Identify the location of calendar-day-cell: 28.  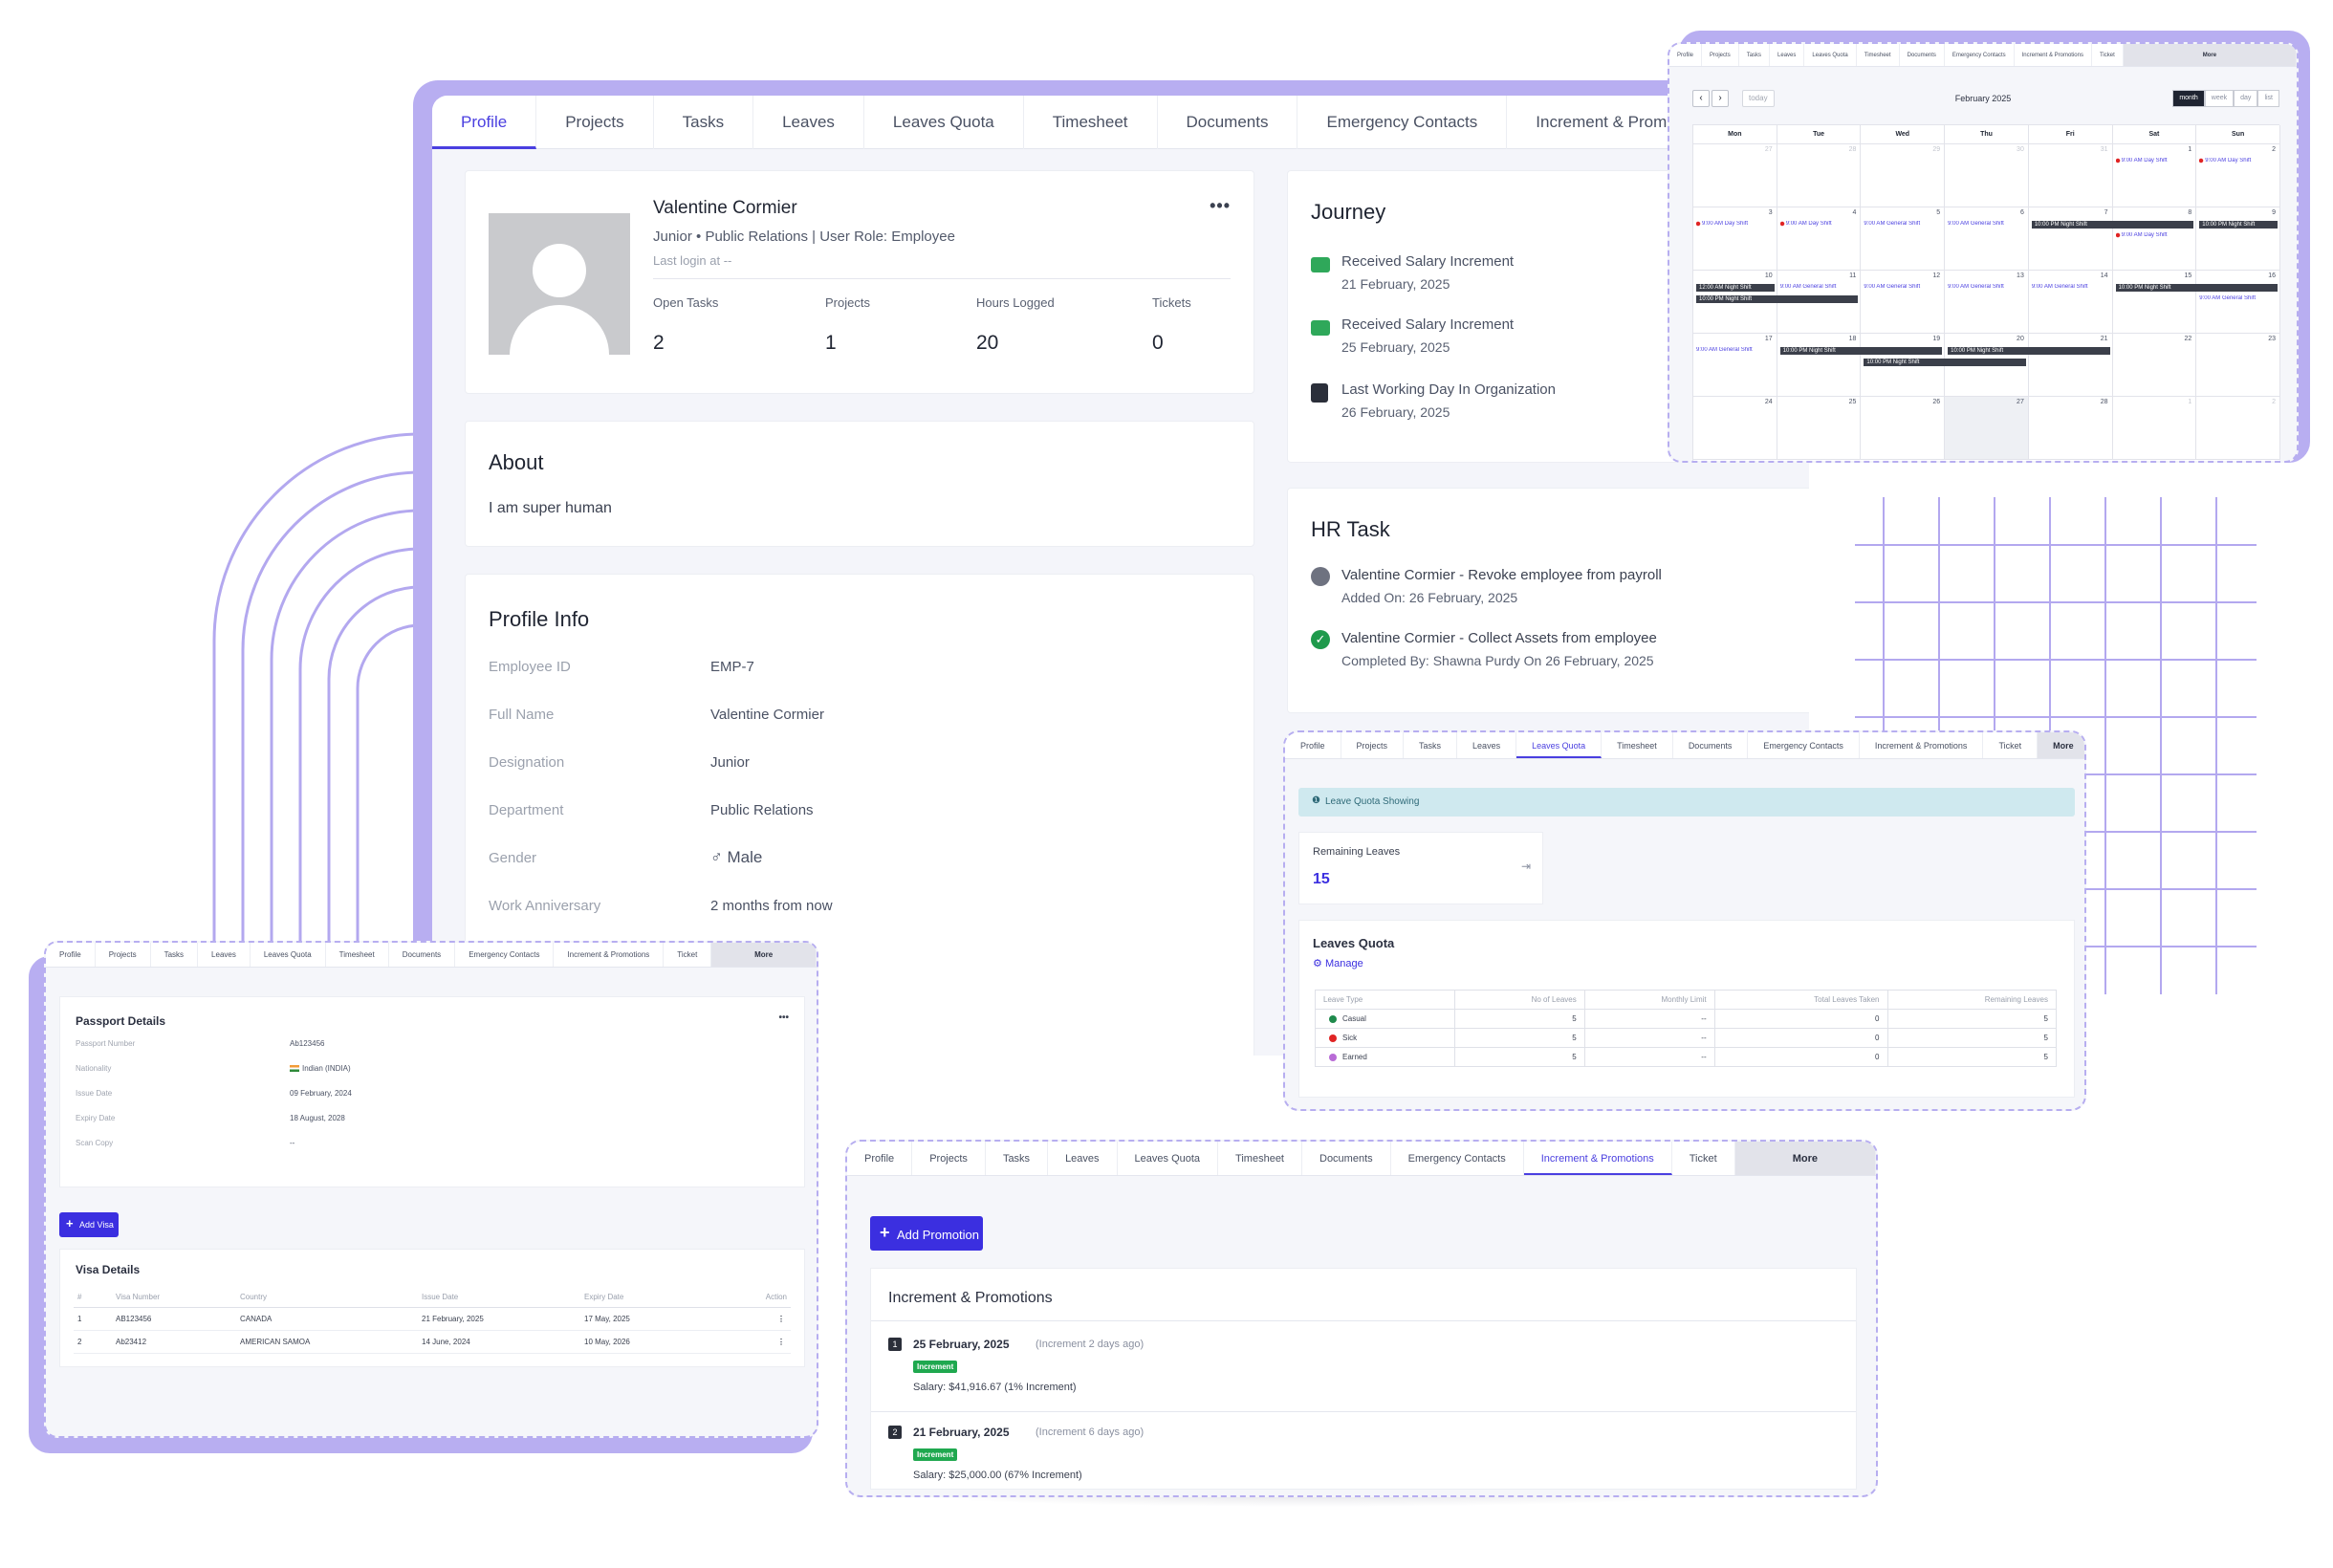
(2070, 428).